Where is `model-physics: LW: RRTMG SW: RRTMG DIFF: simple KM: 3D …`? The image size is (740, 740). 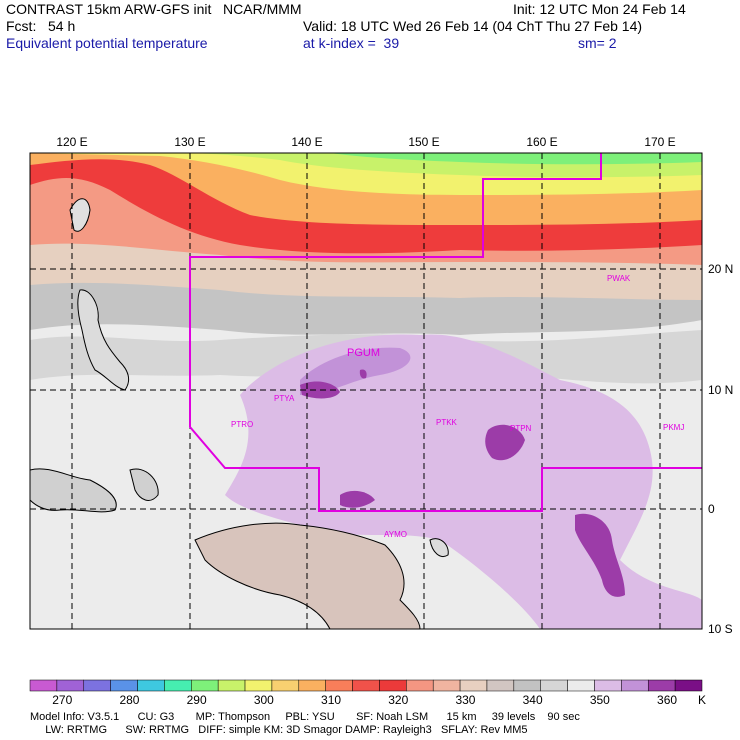
model-physics: LW: RRTMG SW: RRTMG DIFF: simple KM: 3D … is located at coordinates (279, 730).